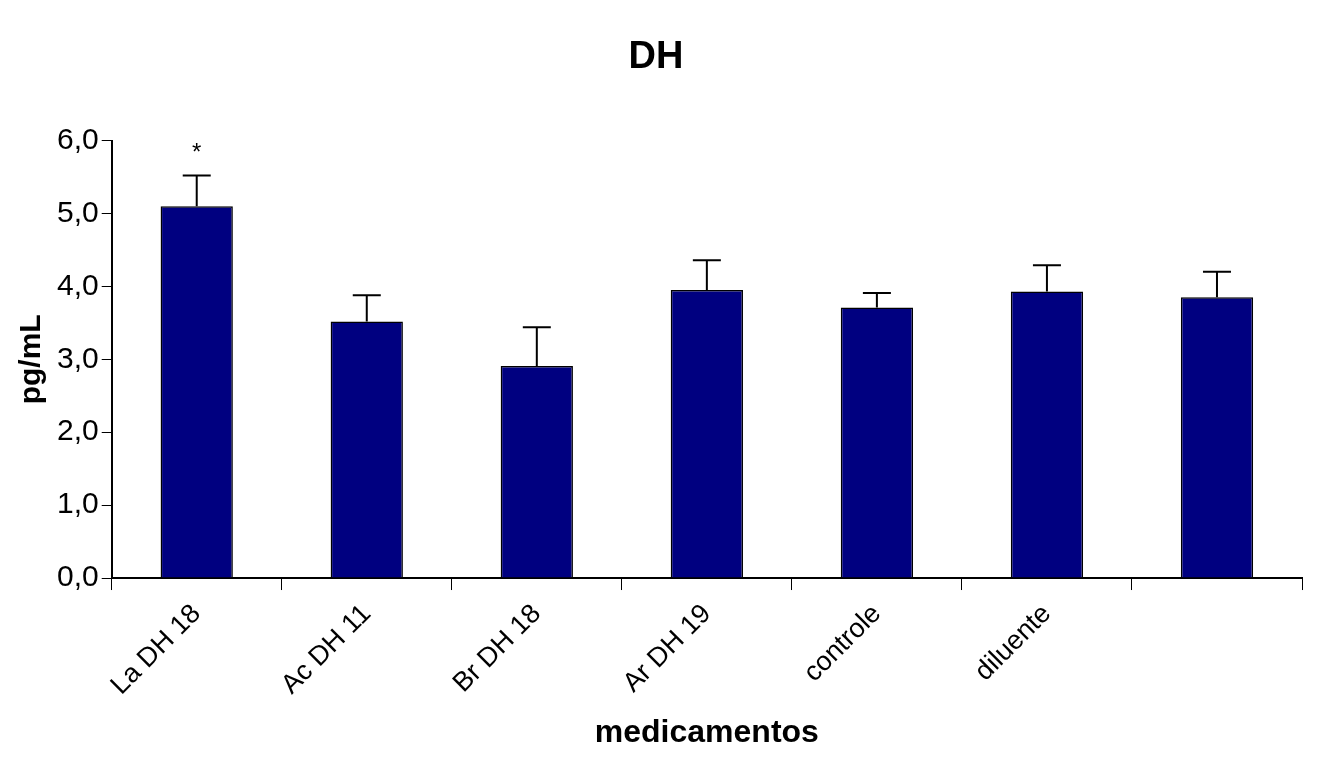  Describe the element at coordinates (77, 284) in the screenshot. I see `y-tick-label: 4,0` at that location.